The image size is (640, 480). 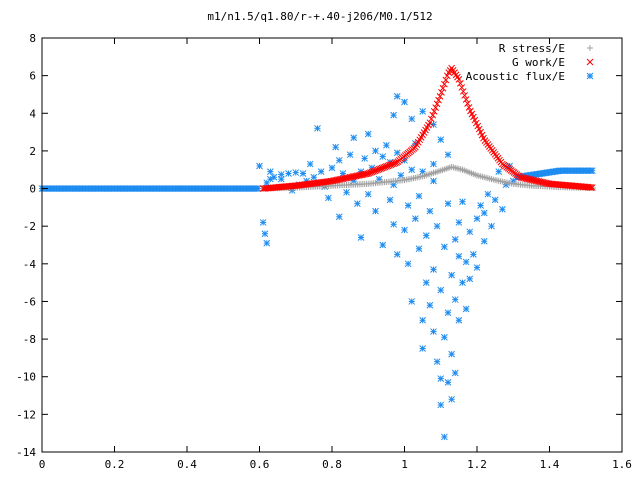 I want to click on legend-label: G work/E, so click(x=538, y=62).